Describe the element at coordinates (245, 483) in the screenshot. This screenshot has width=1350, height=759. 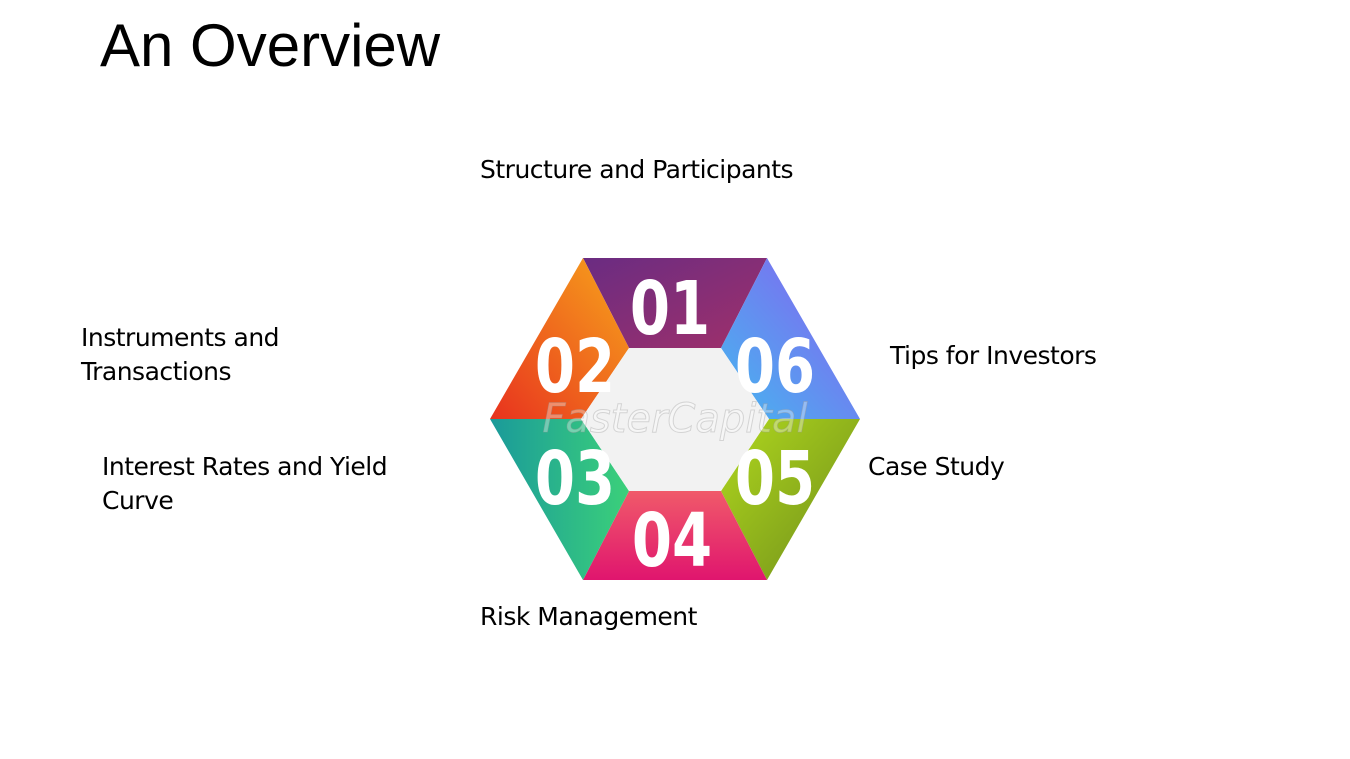
I see `segment-label-interest-rates-and-yield-curve: Interest Rates and Yield Curve` at that location.